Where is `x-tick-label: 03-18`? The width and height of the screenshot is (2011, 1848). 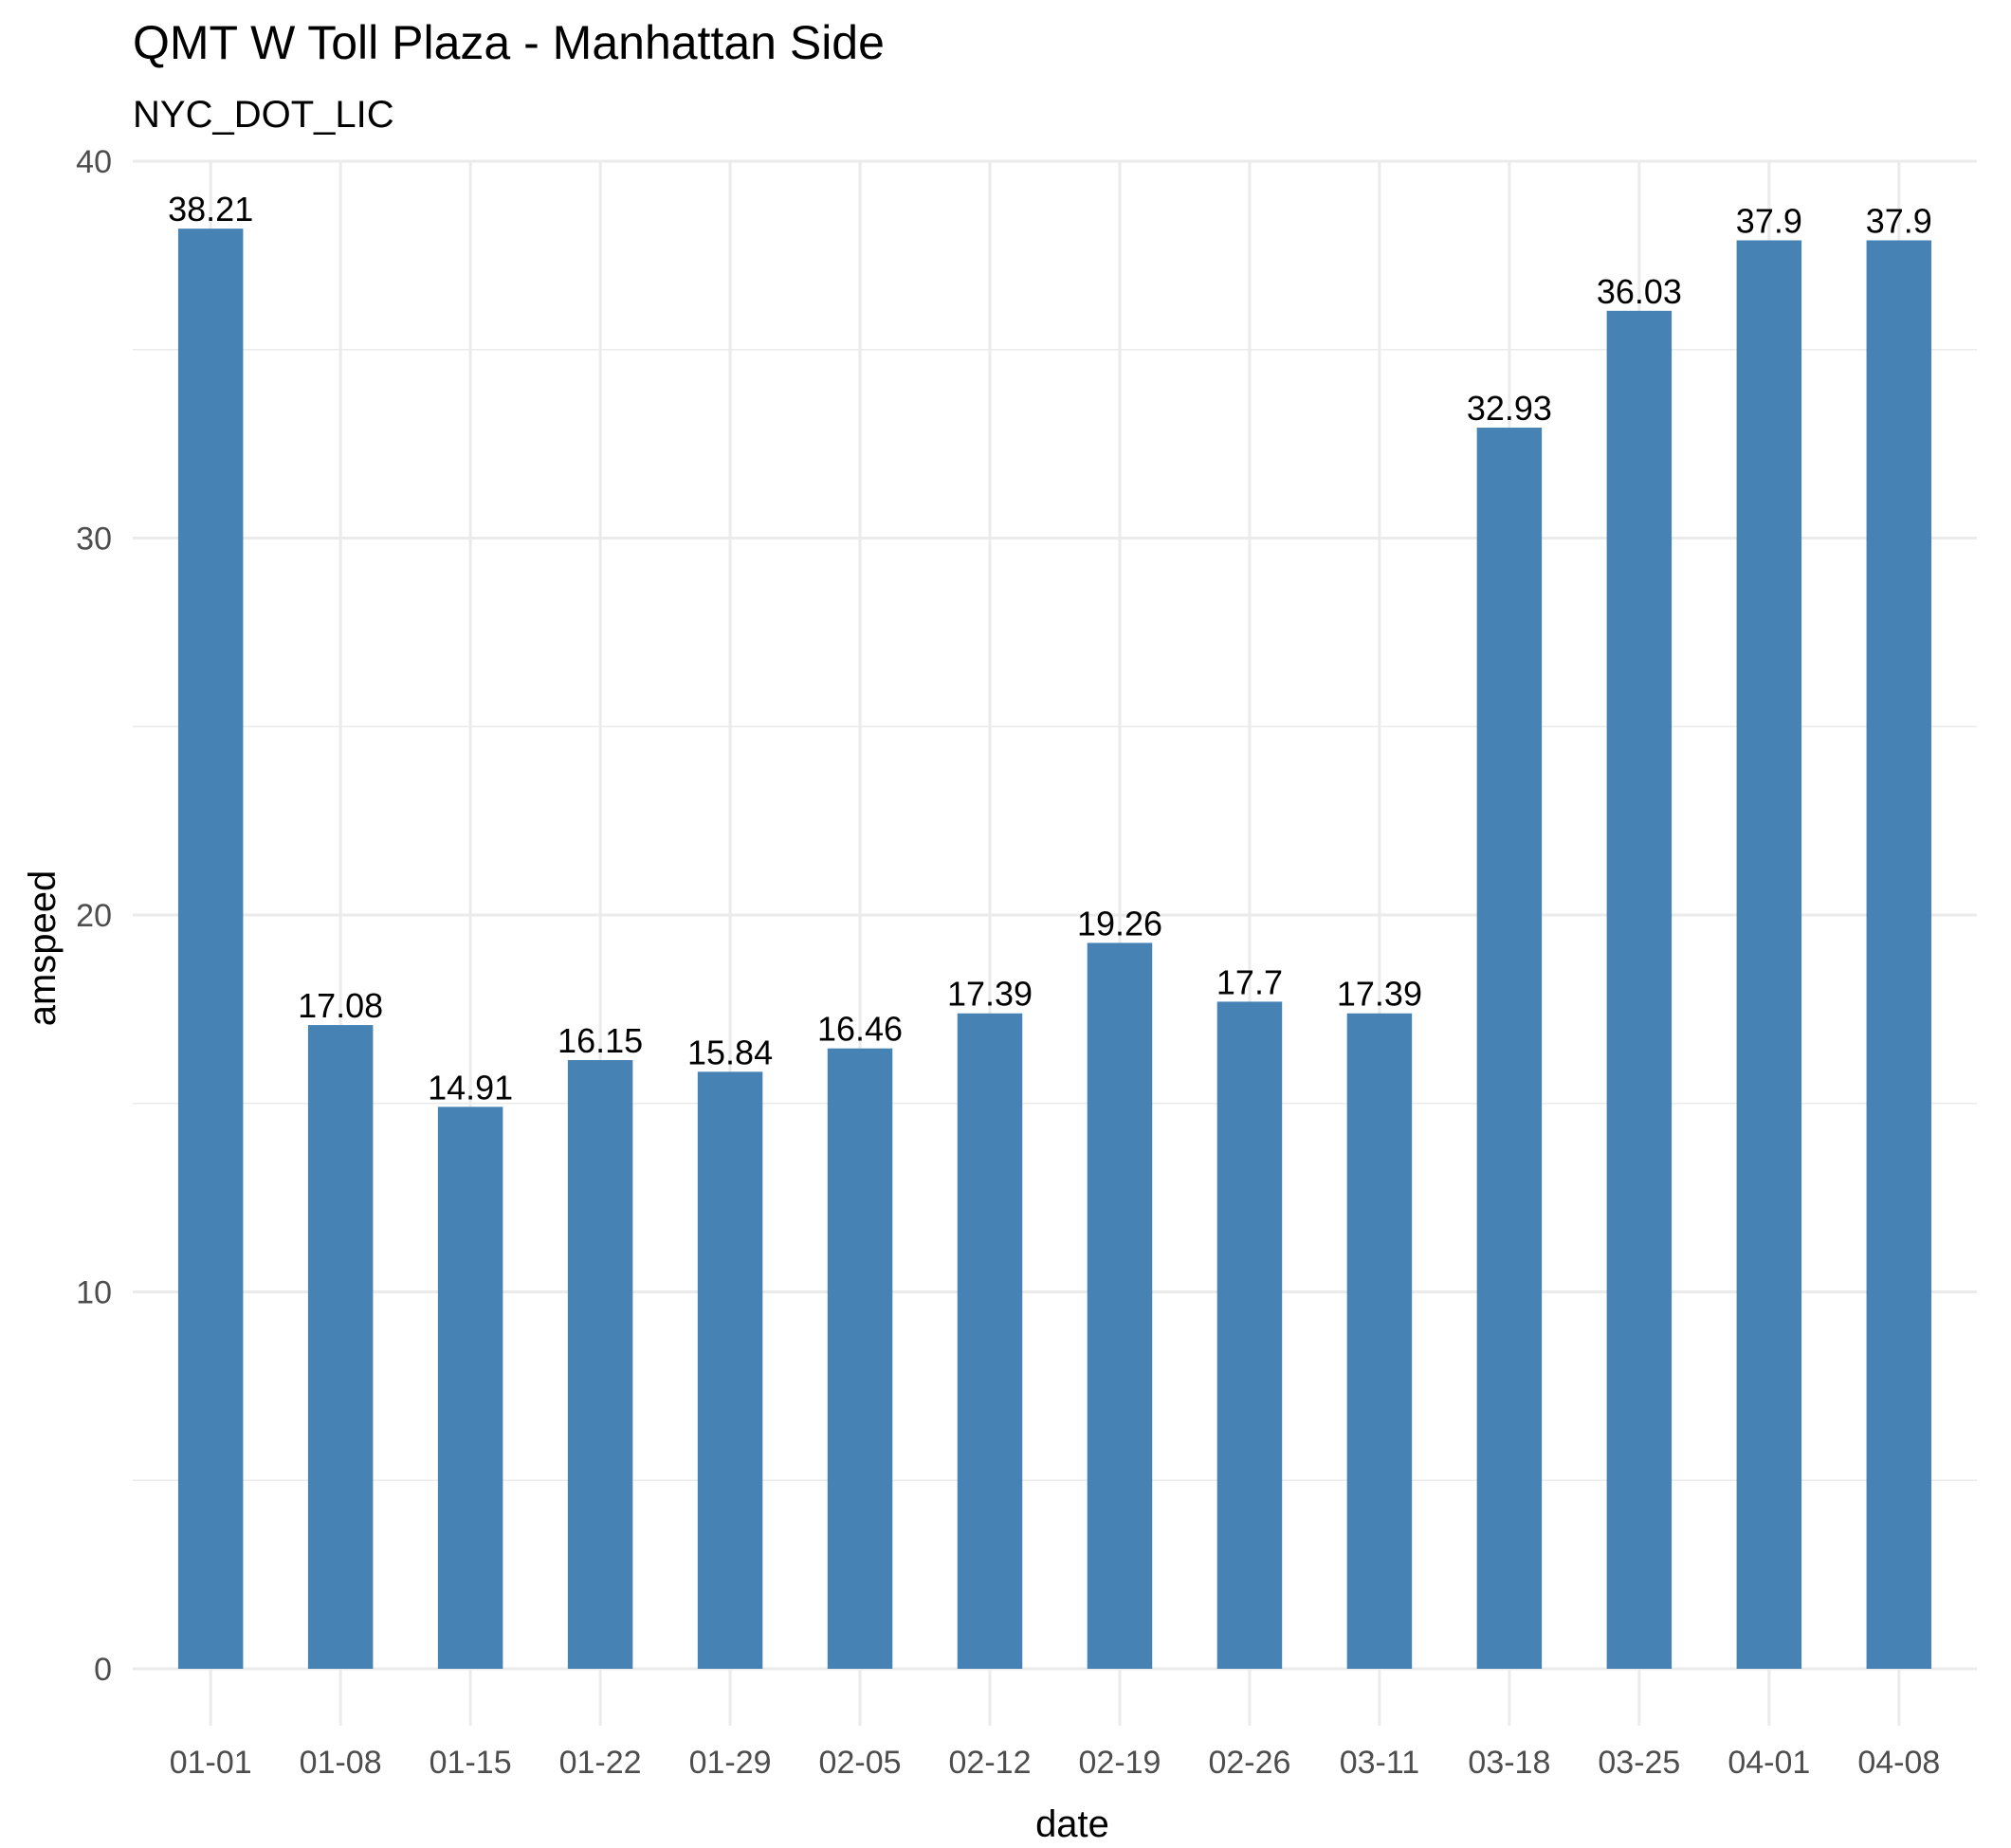 x-tick-label: 03-18 is located at coordinates (1509, 1763).